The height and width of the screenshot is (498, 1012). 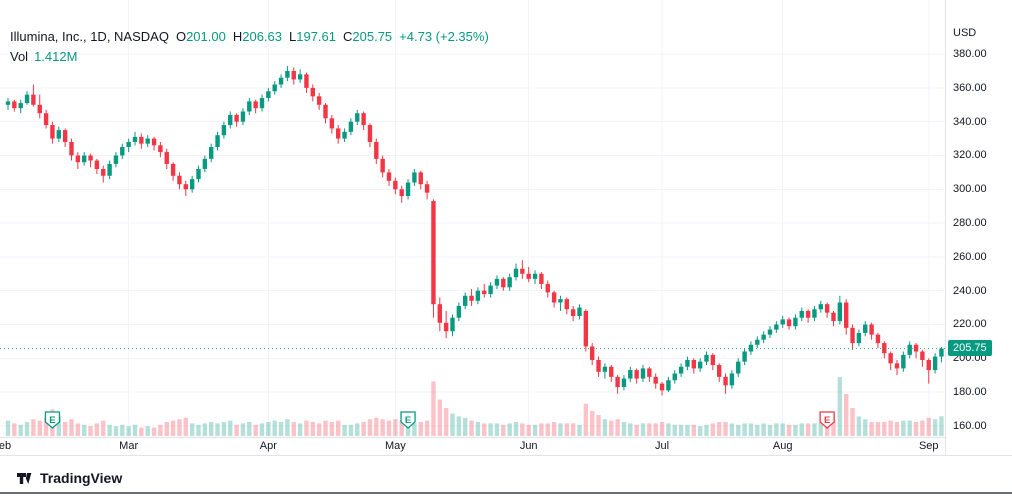 I want to click on window-edge, so click(x=506, y=493).